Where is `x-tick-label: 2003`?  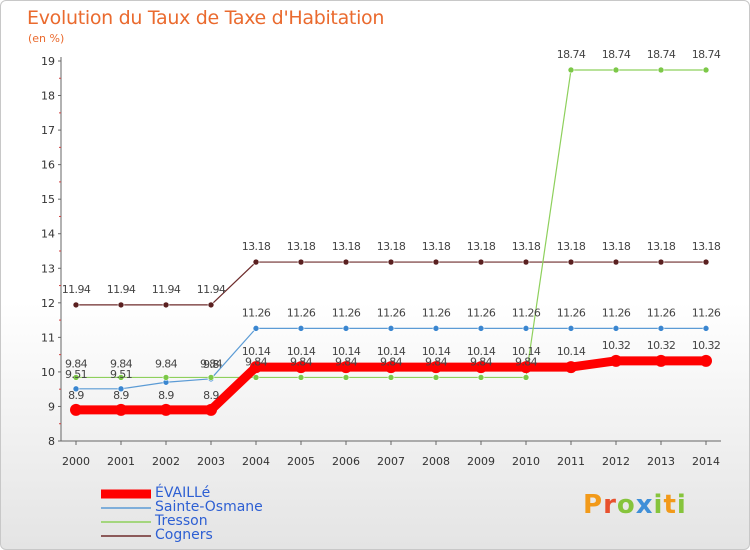 x-tick-label: 2003 is located at coordinates (211, 461).